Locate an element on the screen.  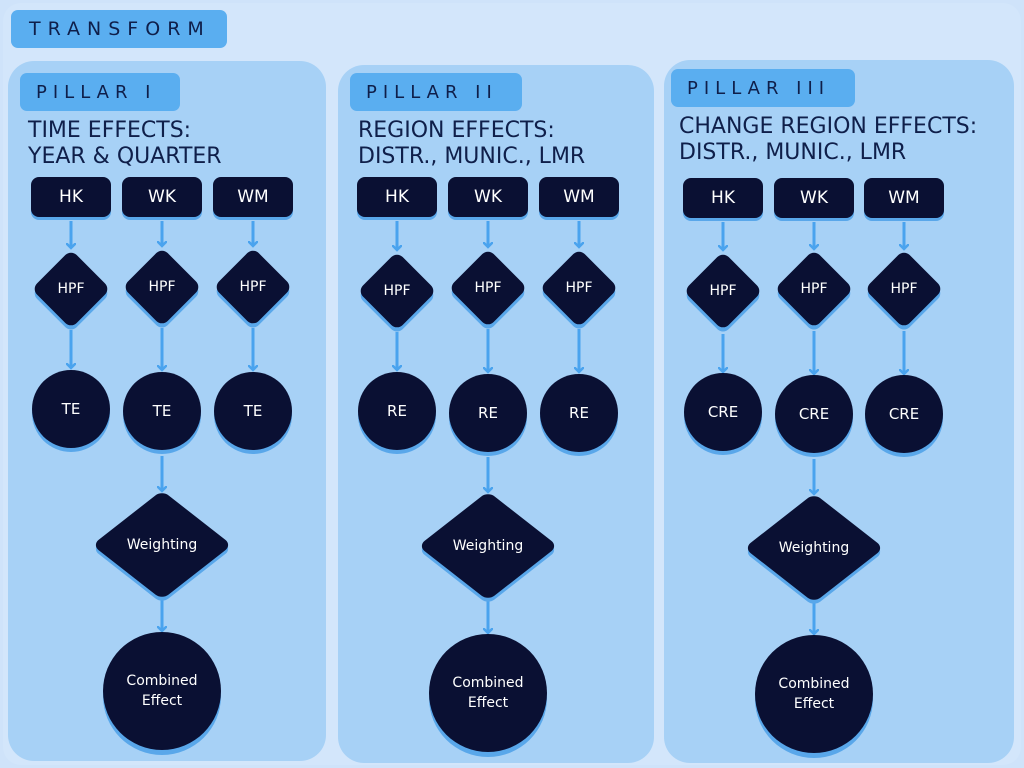
pillar-1-weighting: Weighting is located at coordinates (162, 545).